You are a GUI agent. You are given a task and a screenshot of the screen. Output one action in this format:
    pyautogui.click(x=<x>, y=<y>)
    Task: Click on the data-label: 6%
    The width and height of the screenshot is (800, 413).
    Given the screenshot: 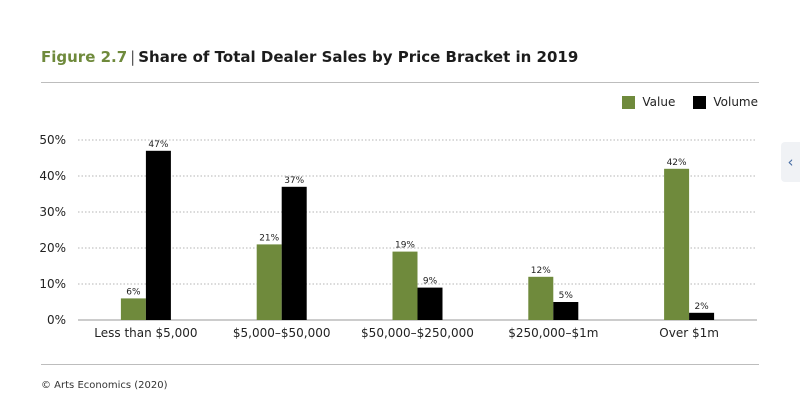 What is the action you would take?
    pyautogui.click(x=133, y=292)
    